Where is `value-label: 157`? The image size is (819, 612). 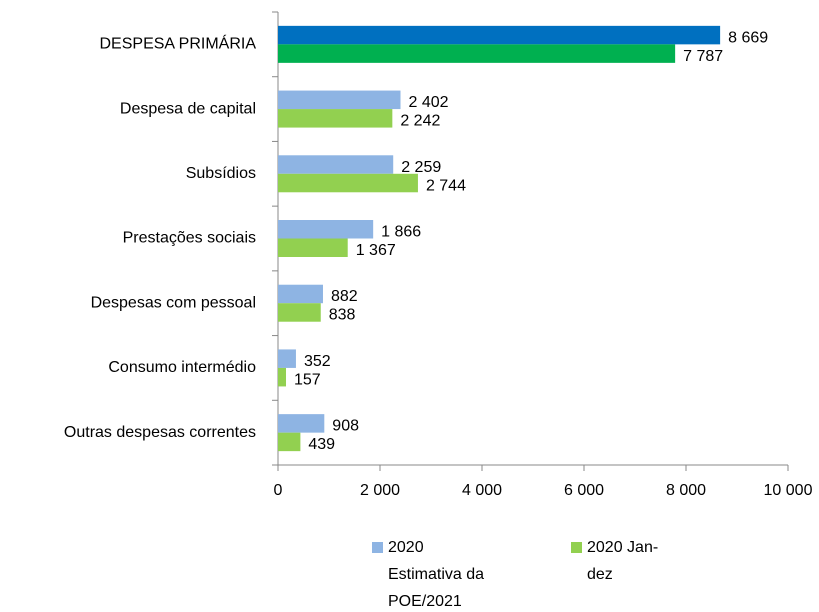 value-label: 157 is located at coordinates (307, 379).